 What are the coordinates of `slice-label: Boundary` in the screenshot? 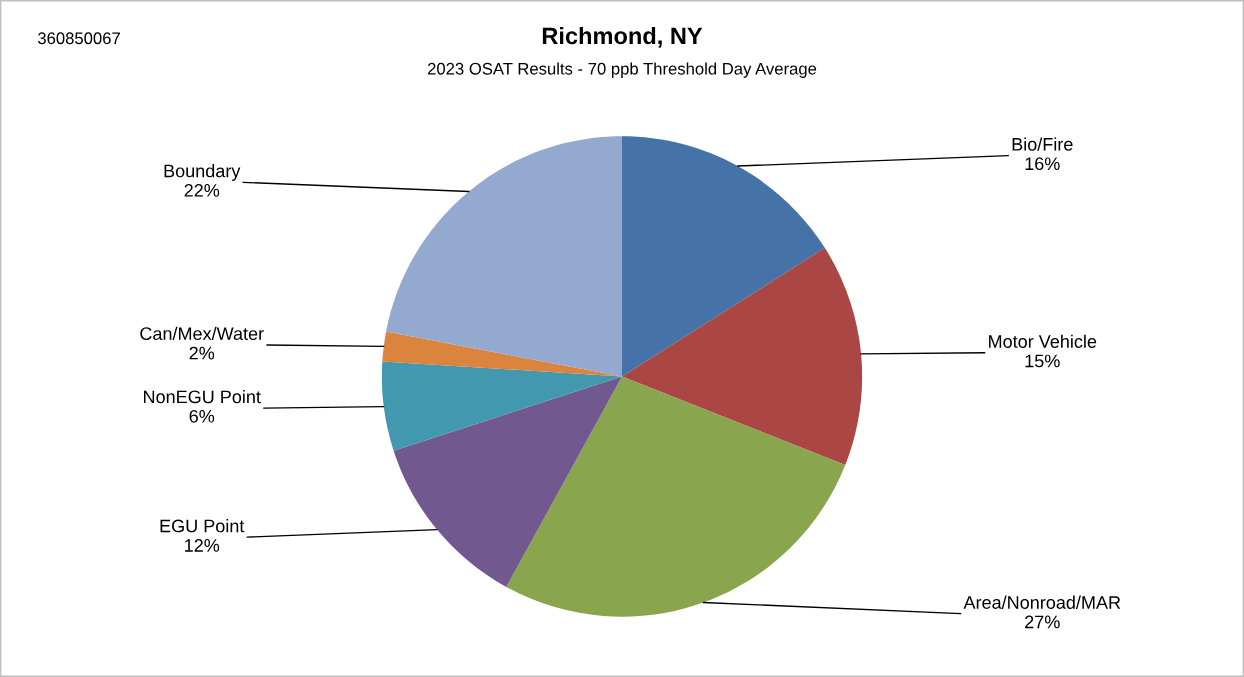 It's located at (202, 172).